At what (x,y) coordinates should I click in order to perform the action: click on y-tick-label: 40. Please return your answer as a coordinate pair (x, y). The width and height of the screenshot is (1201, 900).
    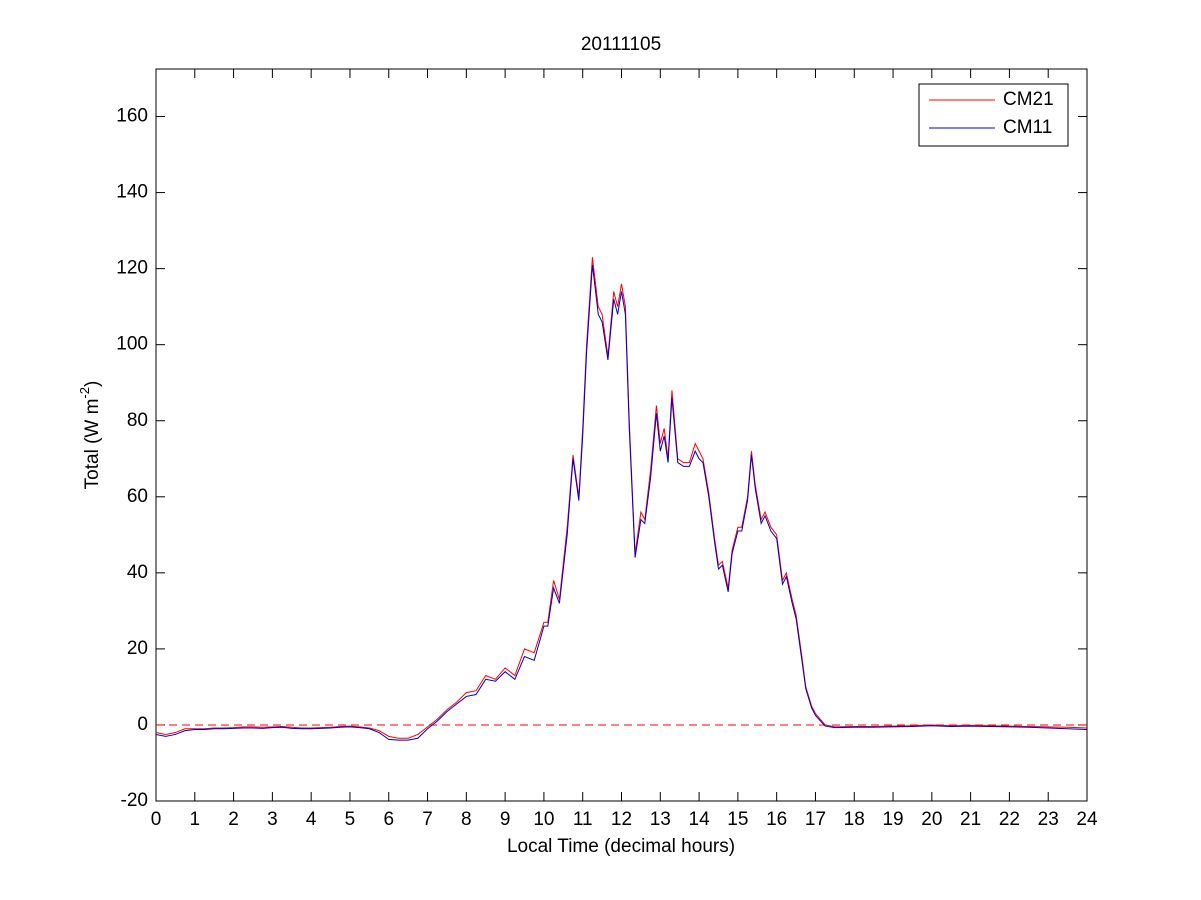
    Looking at the image, I should click on (137, 572).